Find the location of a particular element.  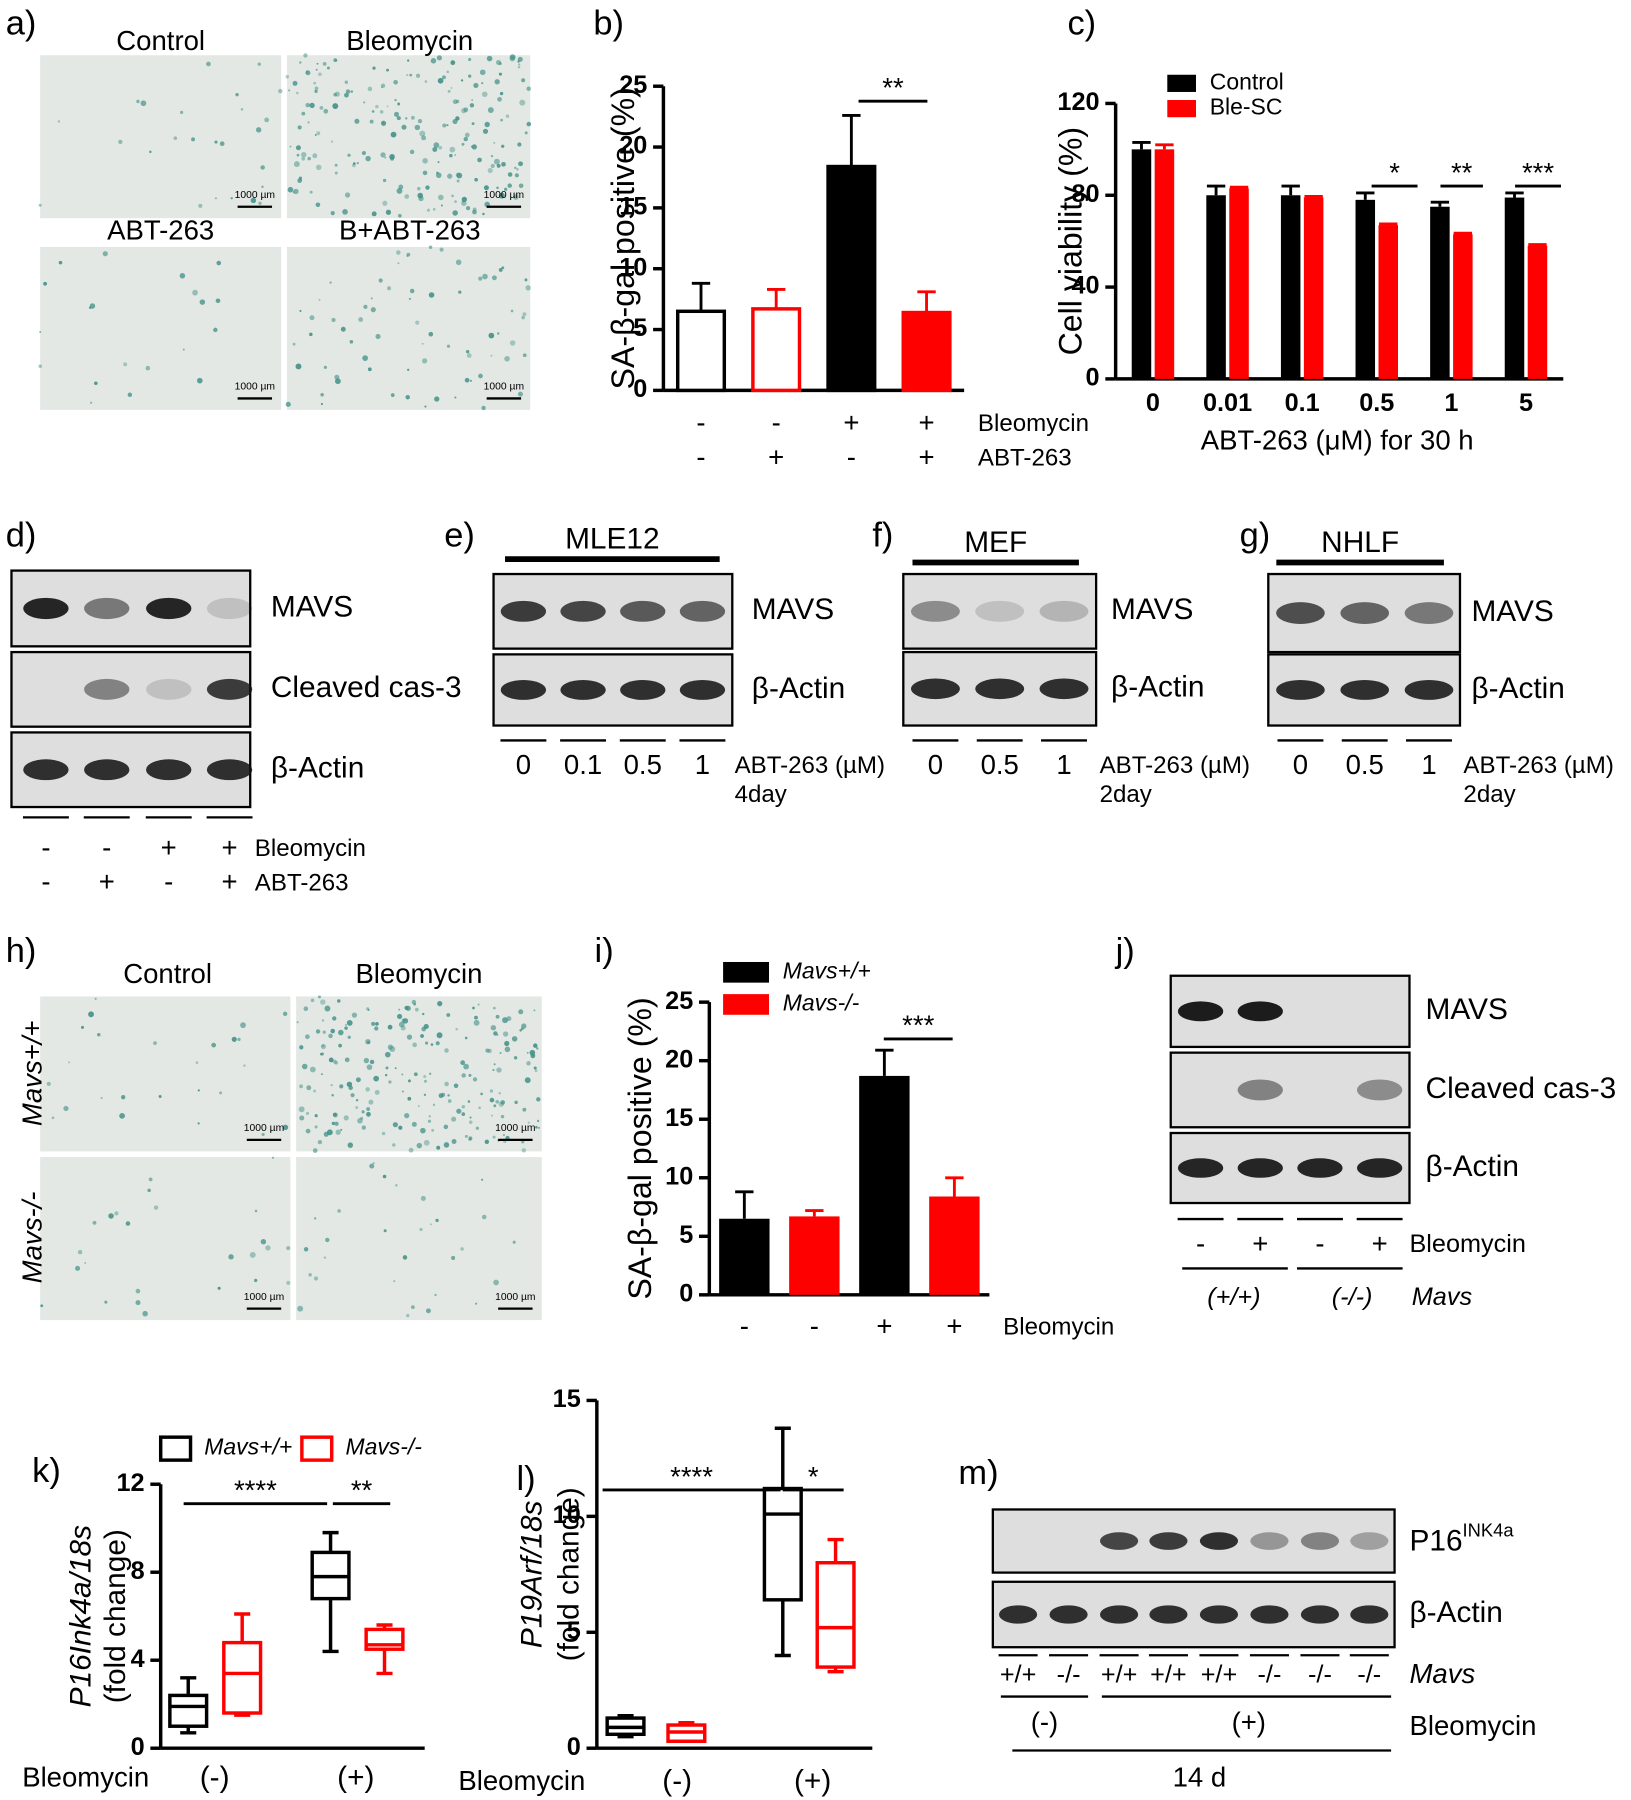

y-tick-label: 0 is located at coordinates (138, 1747).